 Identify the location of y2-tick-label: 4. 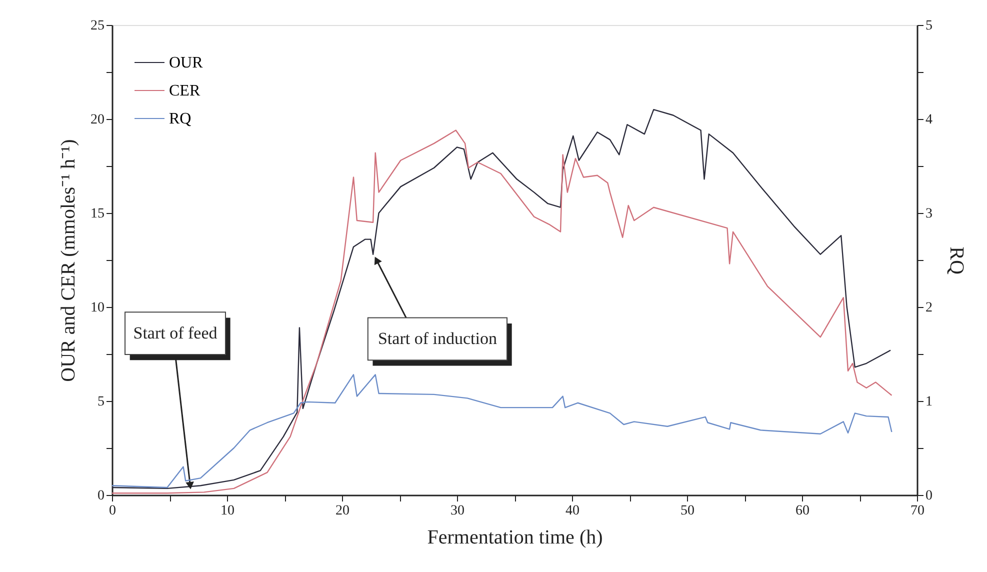
(929, 120).